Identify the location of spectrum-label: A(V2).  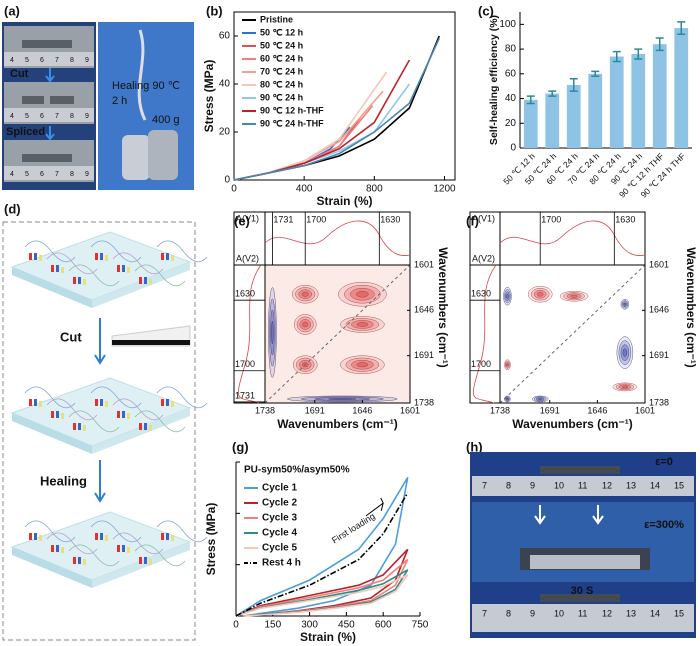
(483, 258).